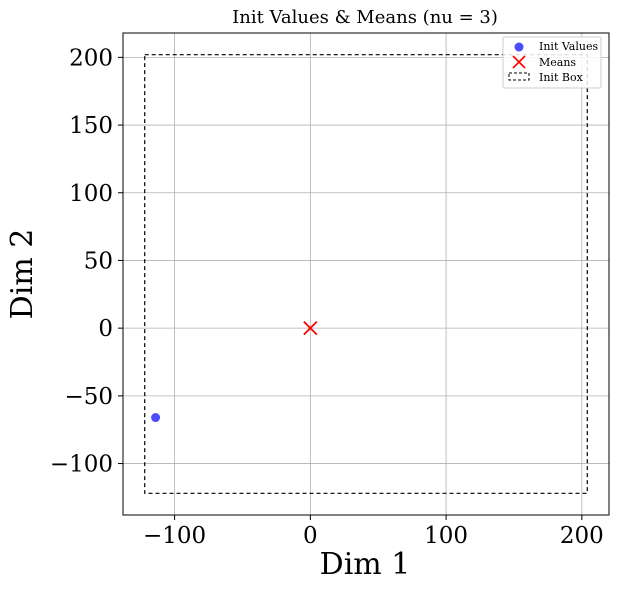  What do you see at coordinates (234, 372) in the screenshot?
I see `data-points` at bounding box center [234, 372].